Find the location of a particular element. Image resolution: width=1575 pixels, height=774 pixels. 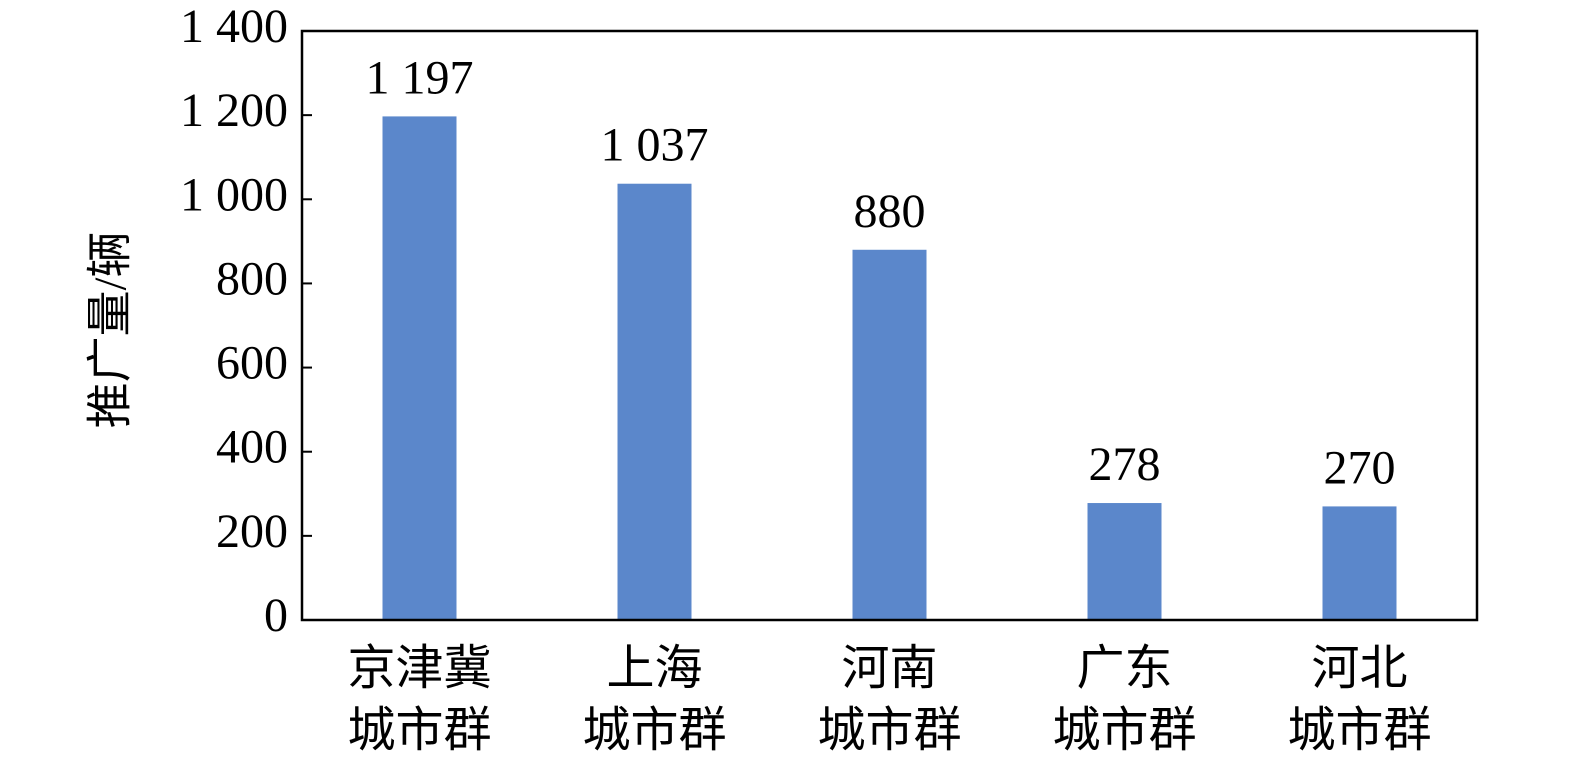

x-tick-label: 上海 城市群 is located at coordinates (654, 699).